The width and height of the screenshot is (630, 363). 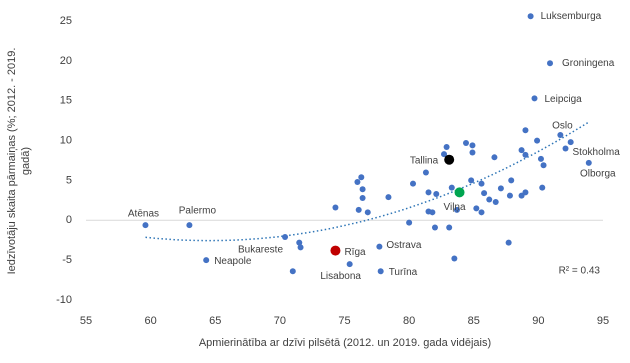 What do you see at coordinates (355, 252) in the screenshot?
I see `point-label: Rīga` at bounding box center [355, 252].